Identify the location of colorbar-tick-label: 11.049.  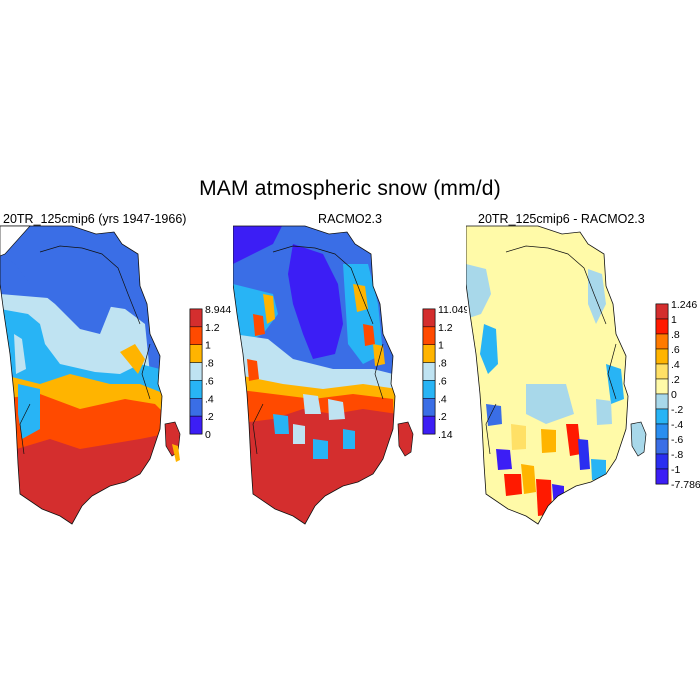
(452, 310).